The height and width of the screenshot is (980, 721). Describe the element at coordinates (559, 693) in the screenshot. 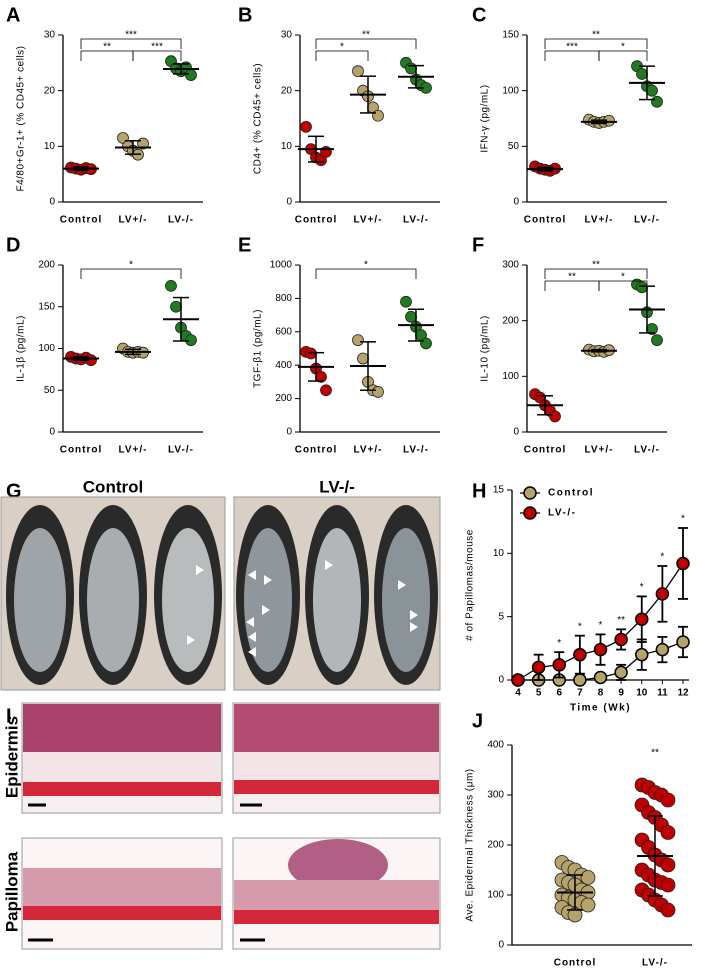

I see `x-tick-label: 6` at that location.